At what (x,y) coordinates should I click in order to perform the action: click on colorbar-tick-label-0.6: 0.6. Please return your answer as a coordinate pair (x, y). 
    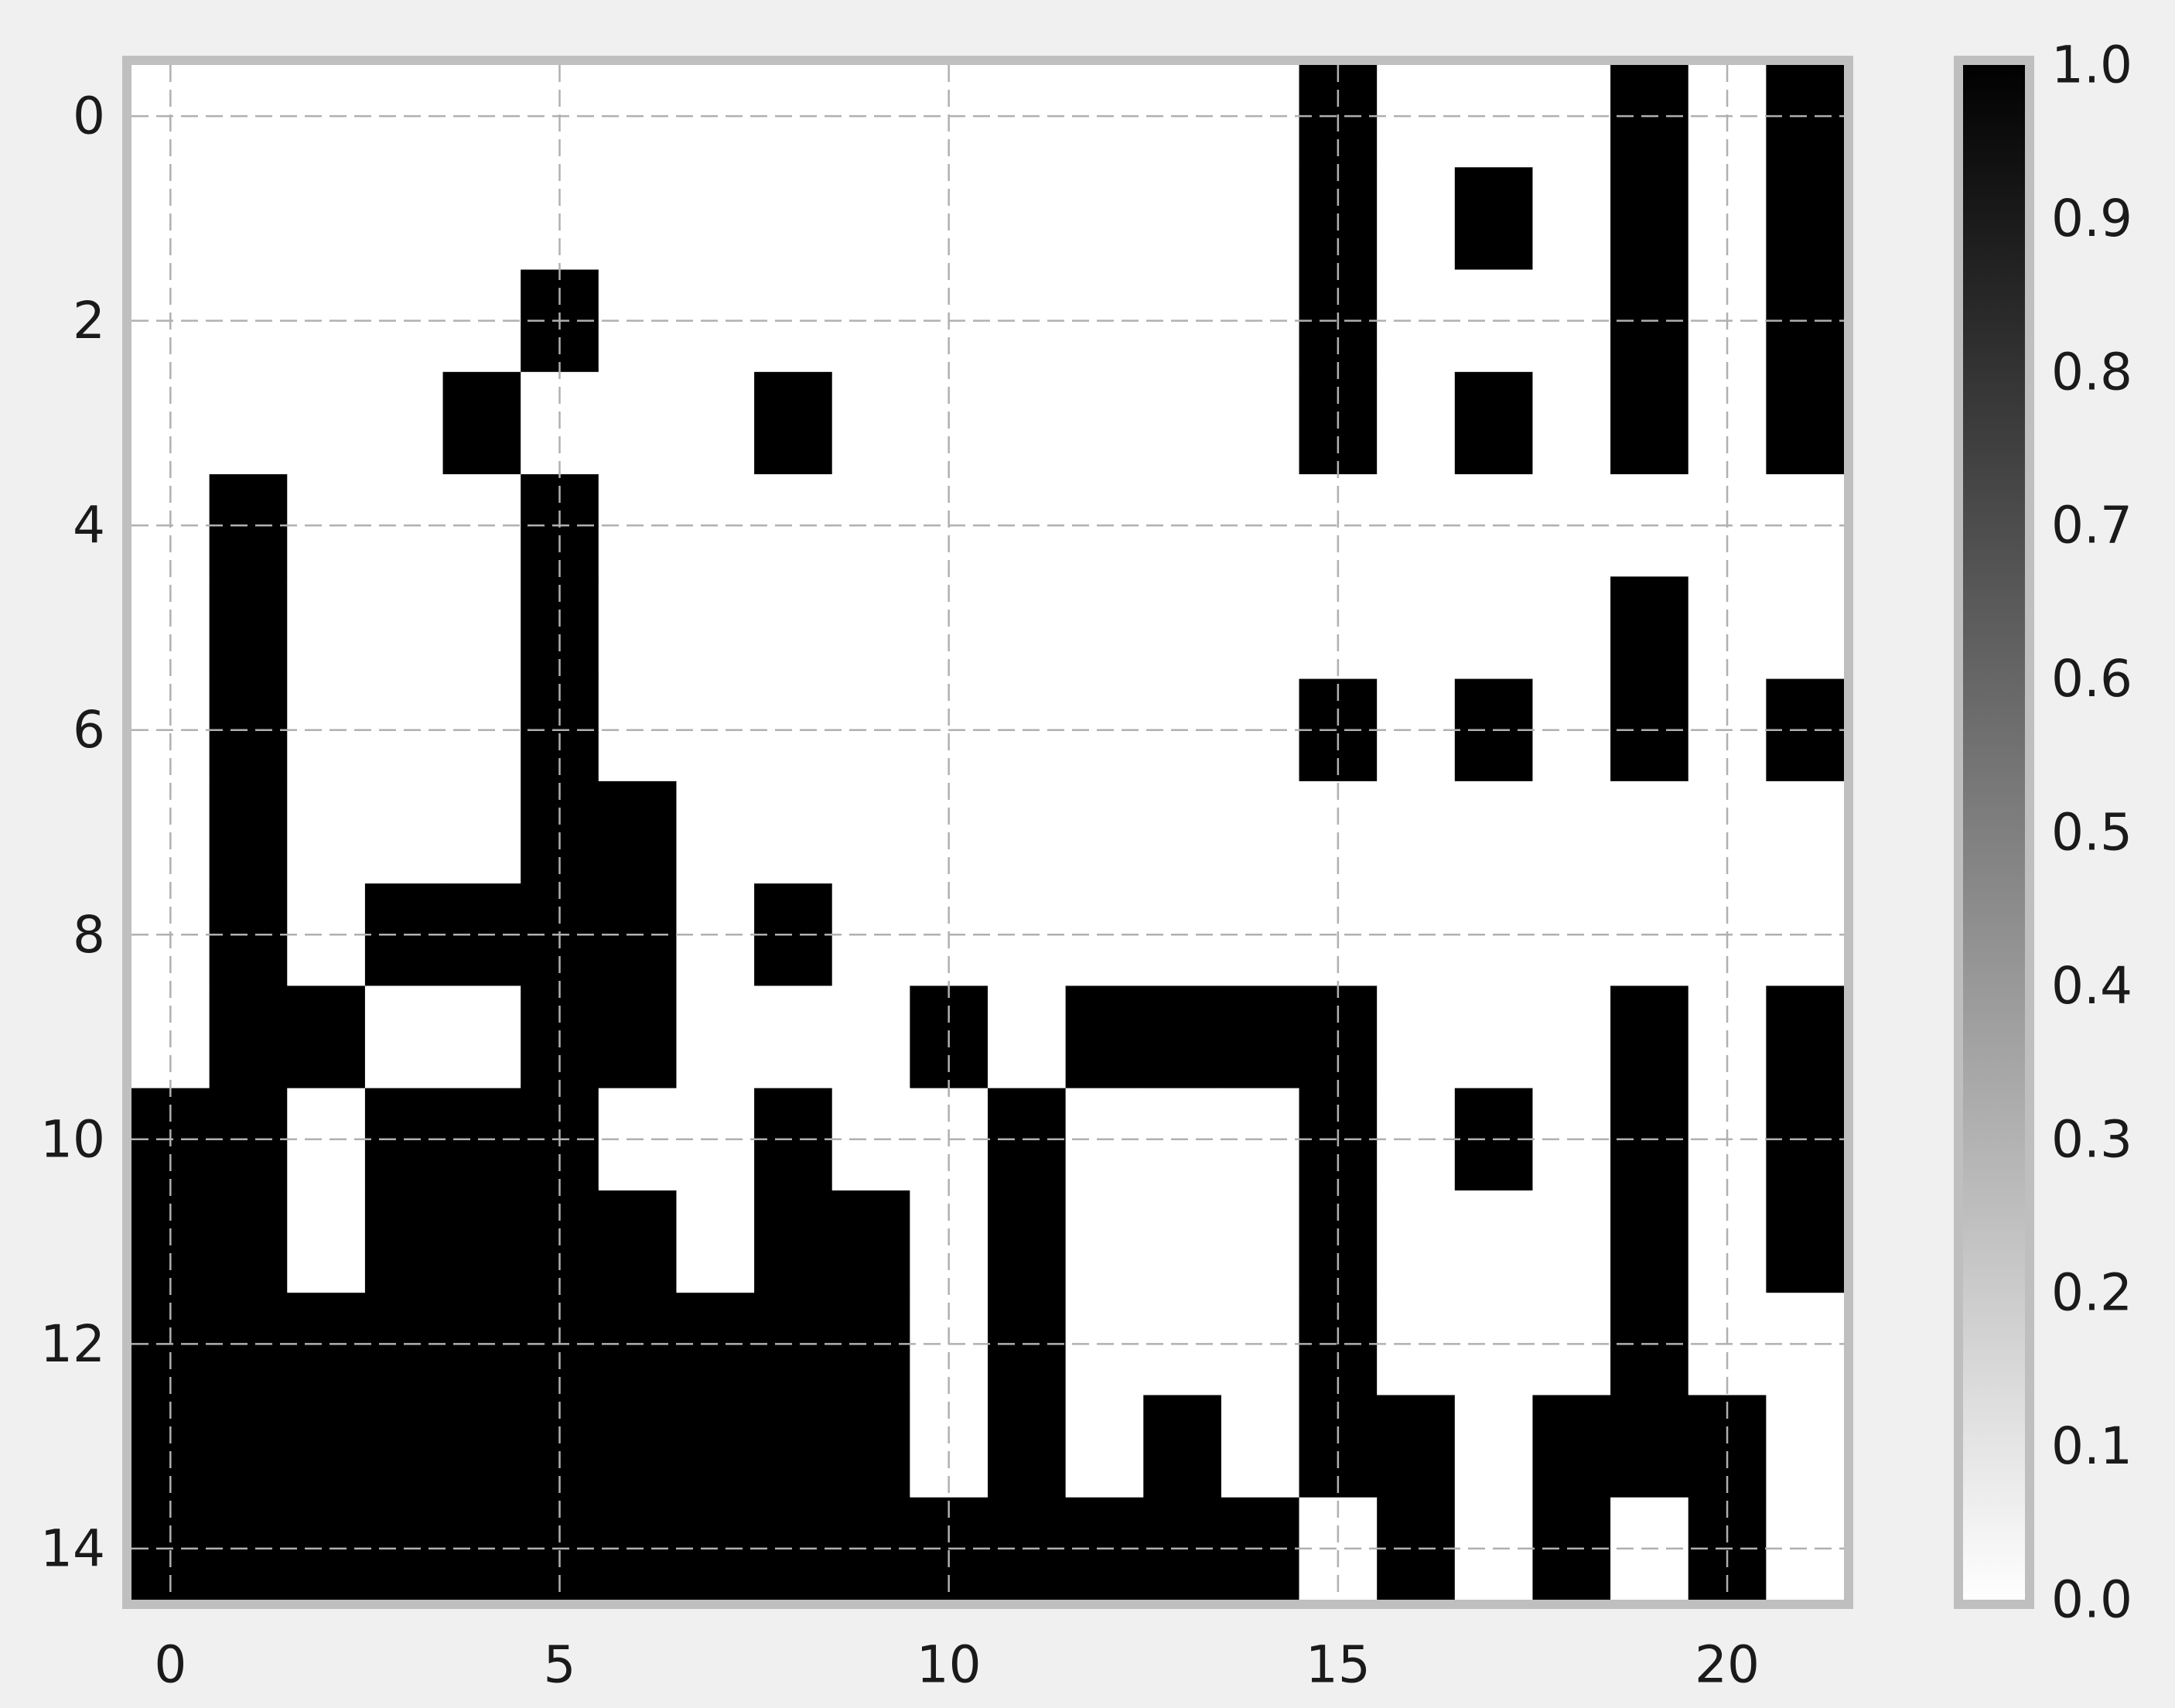
    Looking at the image, I should click on (2091, 679).